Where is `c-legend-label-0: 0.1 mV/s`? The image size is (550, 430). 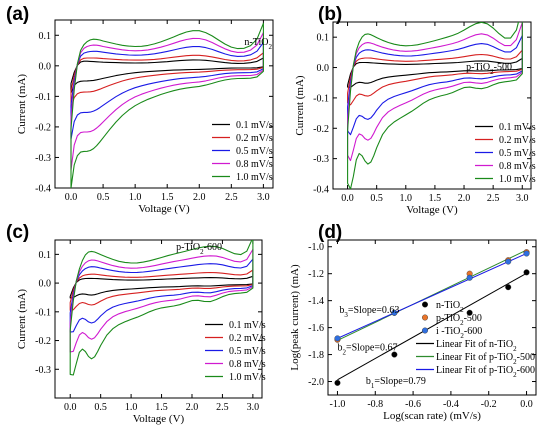
c-legend-label-0: 0.1 mV/s is located at coordinates (247, 325).